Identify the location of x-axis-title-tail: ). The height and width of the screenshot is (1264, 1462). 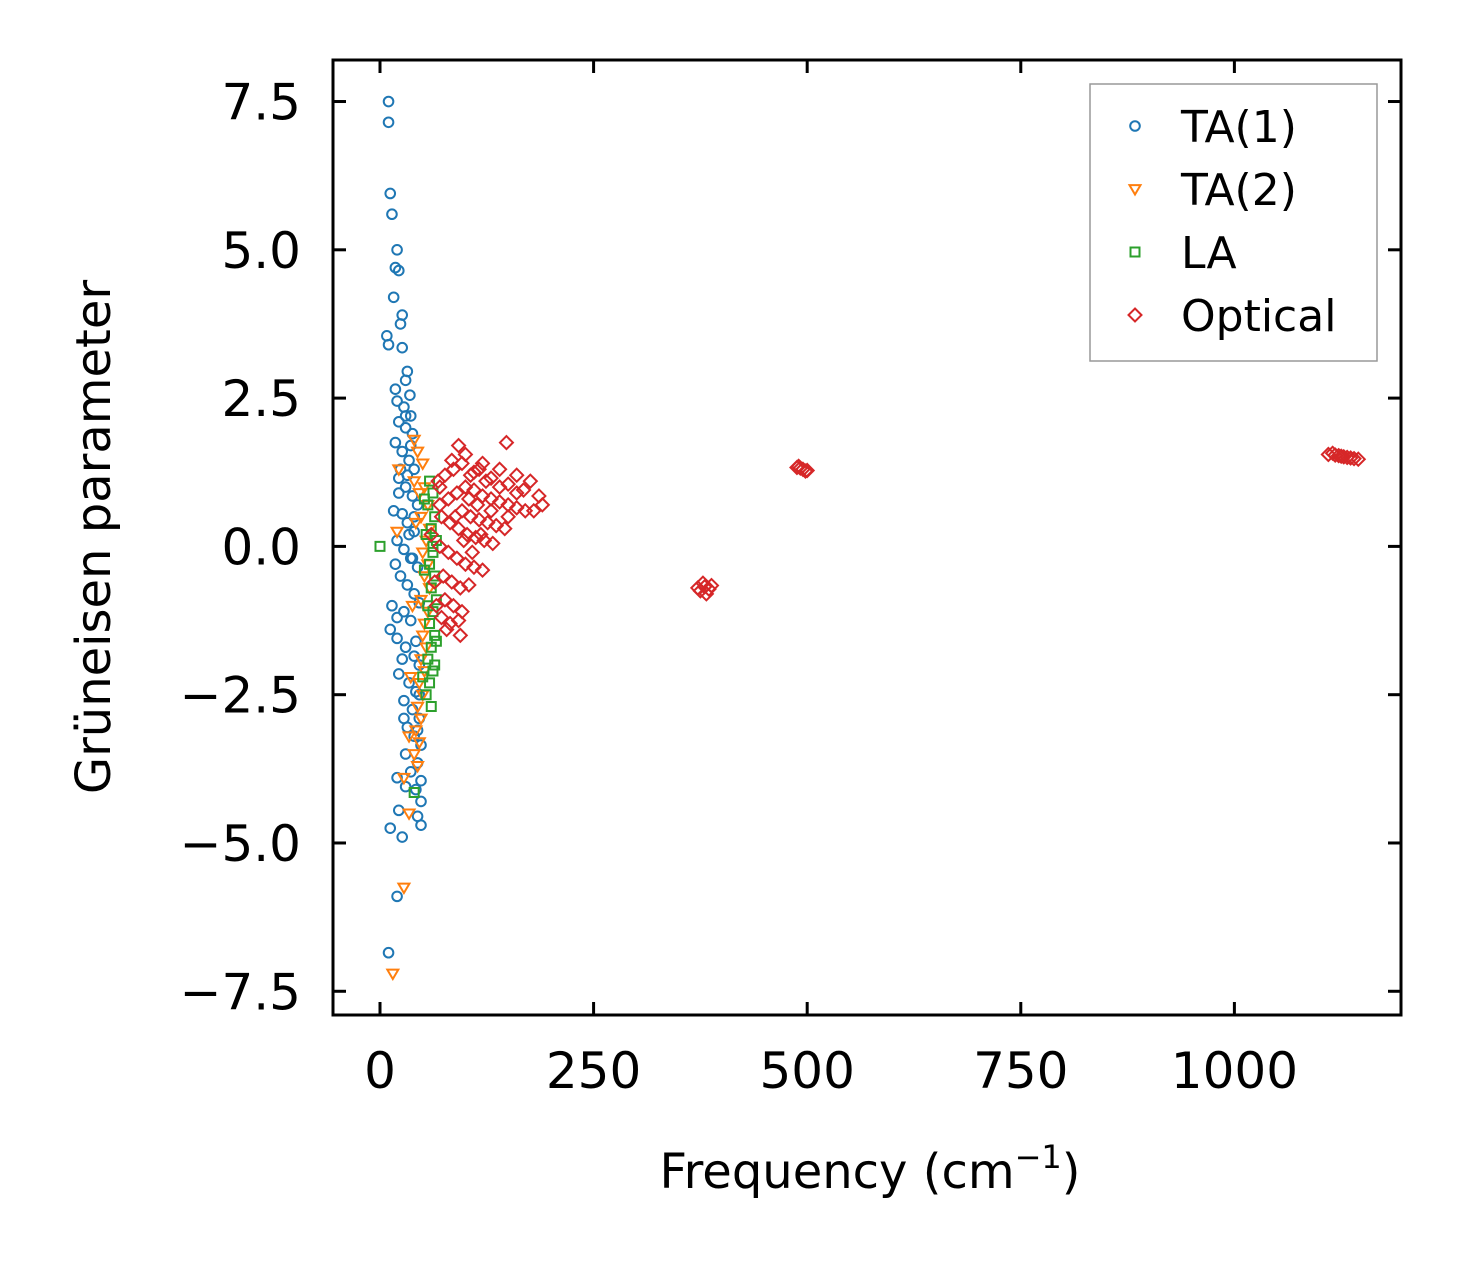
(1071, 1172).